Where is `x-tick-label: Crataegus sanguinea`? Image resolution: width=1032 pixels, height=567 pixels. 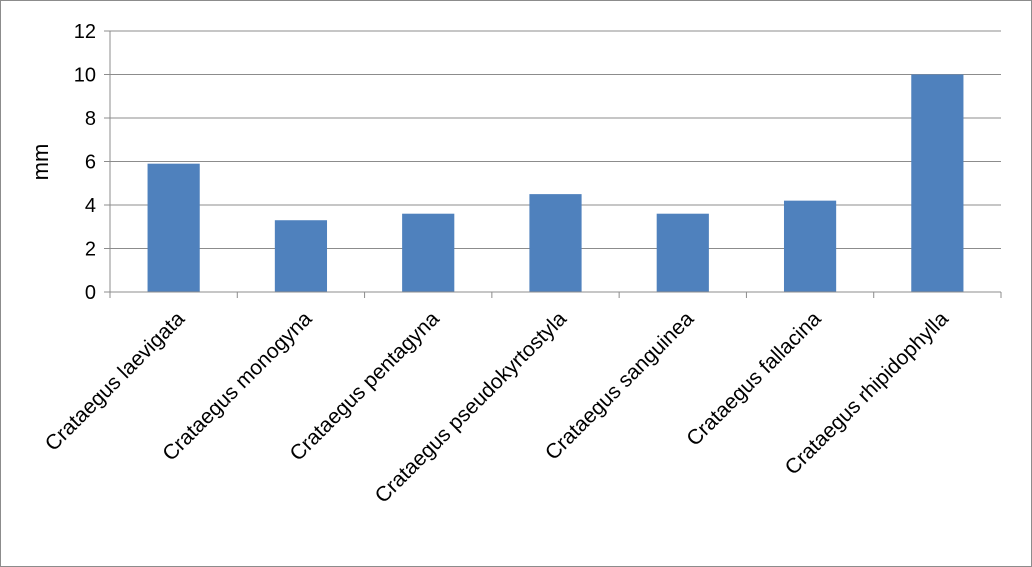
x-tick-label: Crataegus sanguinea is located at coordinates (620, 386).